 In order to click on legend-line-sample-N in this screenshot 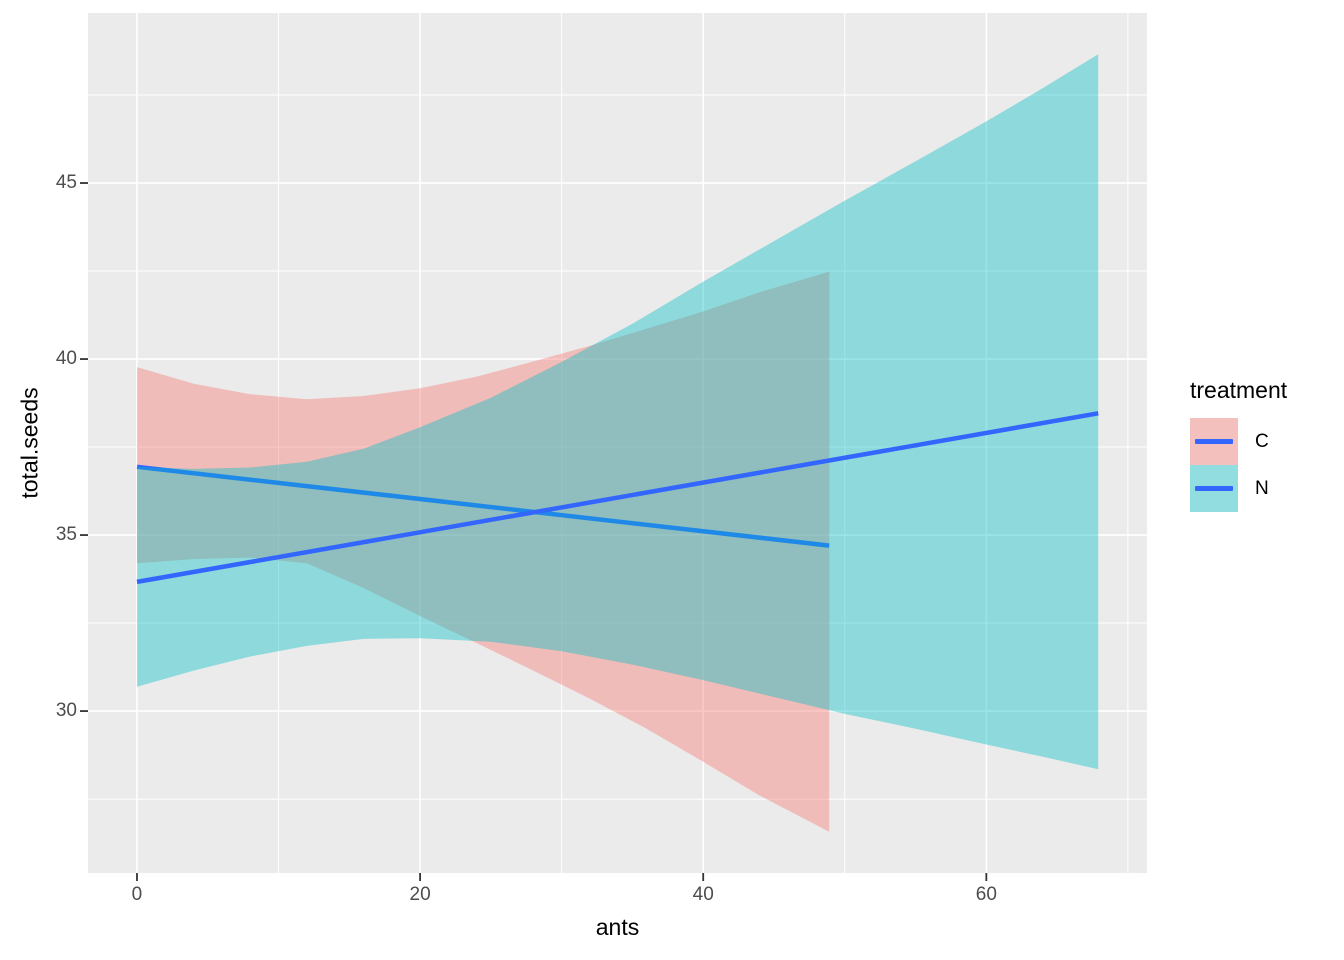, I will do `click(1214, 488)`.